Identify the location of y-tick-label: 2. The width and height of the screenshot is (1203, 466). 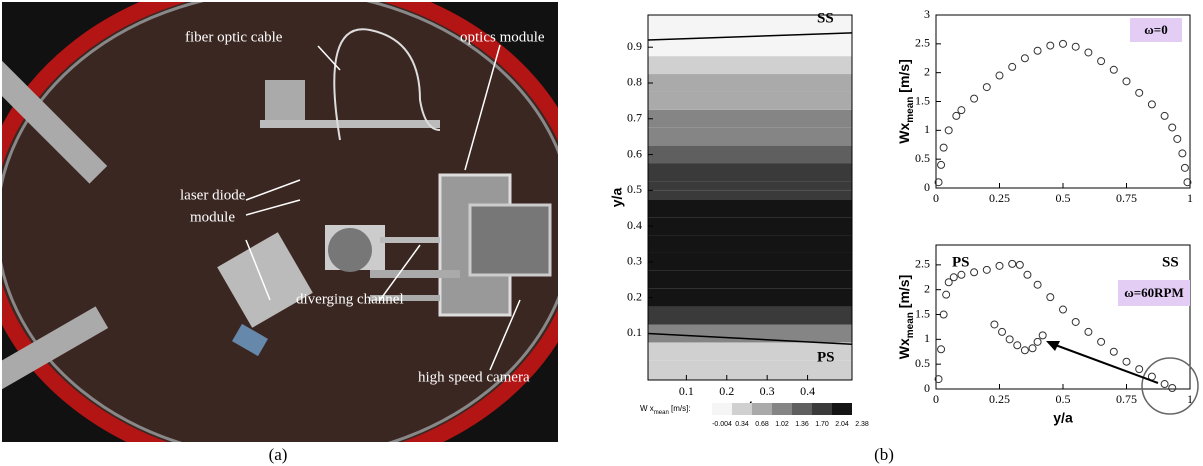
(927, 288).